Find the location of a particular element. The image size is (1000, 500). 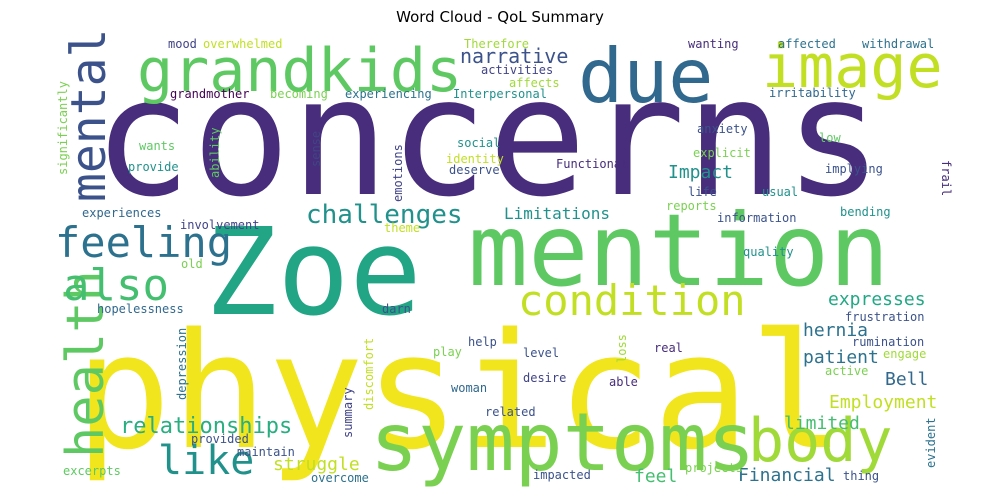

word-old: old is located at coordinates (192, 264).